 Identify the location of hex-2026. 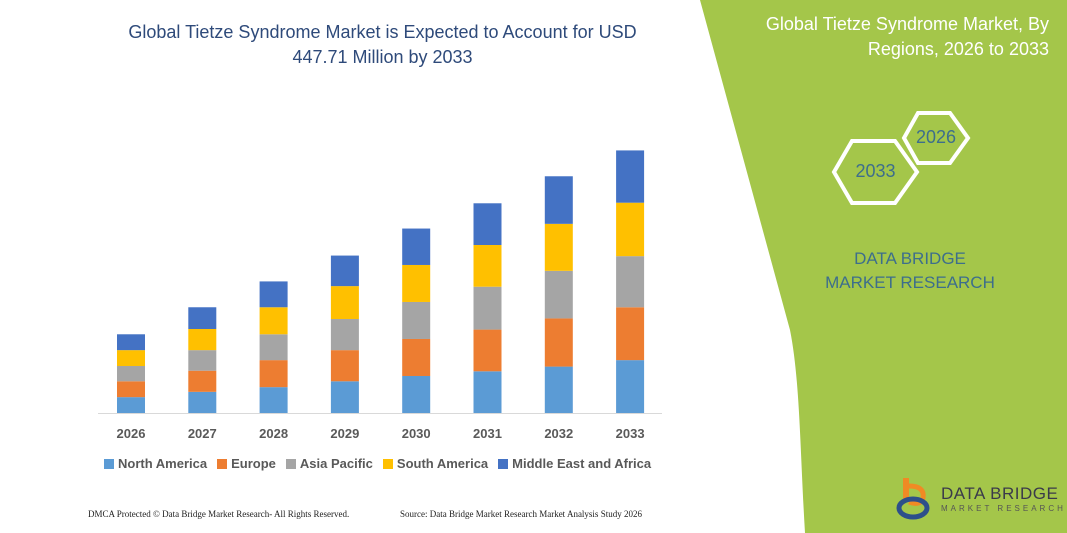
(936, 138).